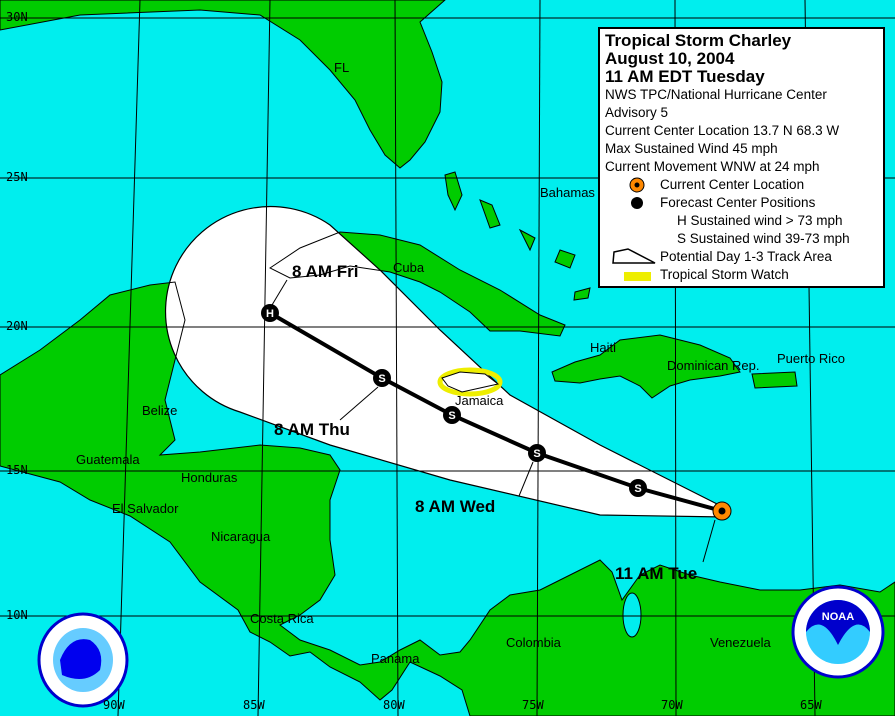  What do you see at coordinates (17, 615) in the screenshot?
I see `latitude-label: 10N` at bounding box center [17, 615].